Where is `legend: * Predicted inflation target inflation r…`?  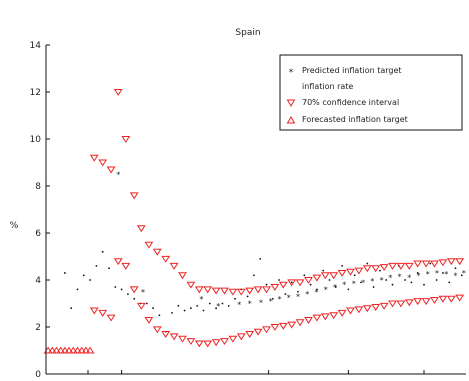
legend: * Predicted inflation target inflation r… is located at coordinates (371, 92).